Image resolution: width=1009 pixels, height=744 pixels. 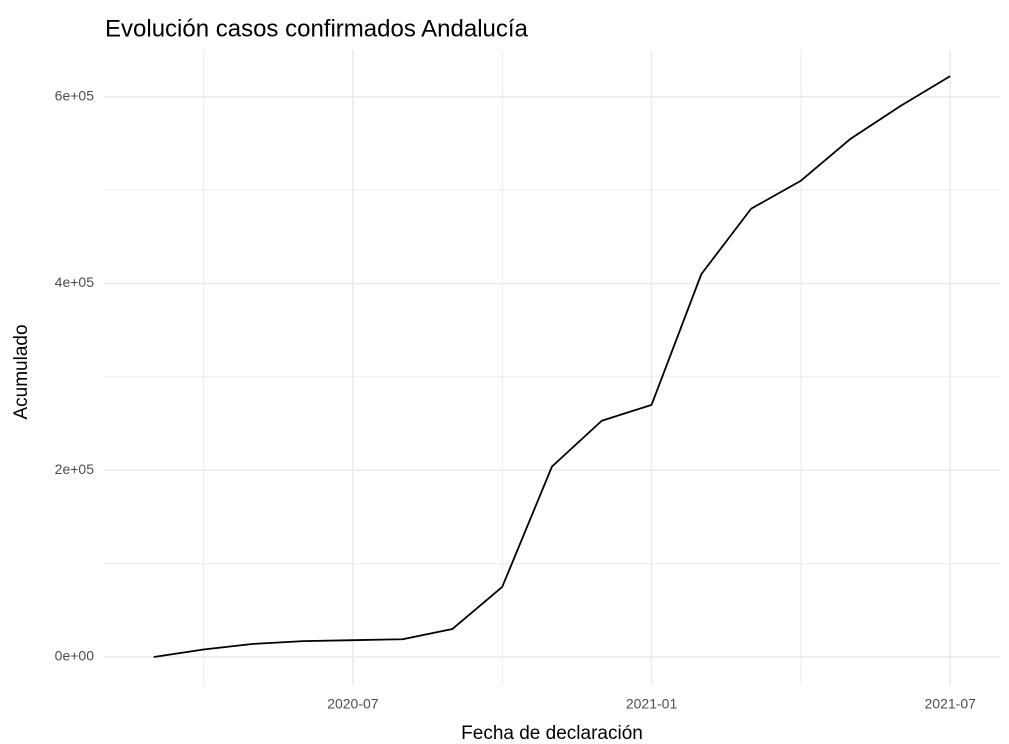 What do you see at coordinates (21, 371) in the screenshot?
I see `y-axis-title: Acumulado` at bounding box center [21, 371].